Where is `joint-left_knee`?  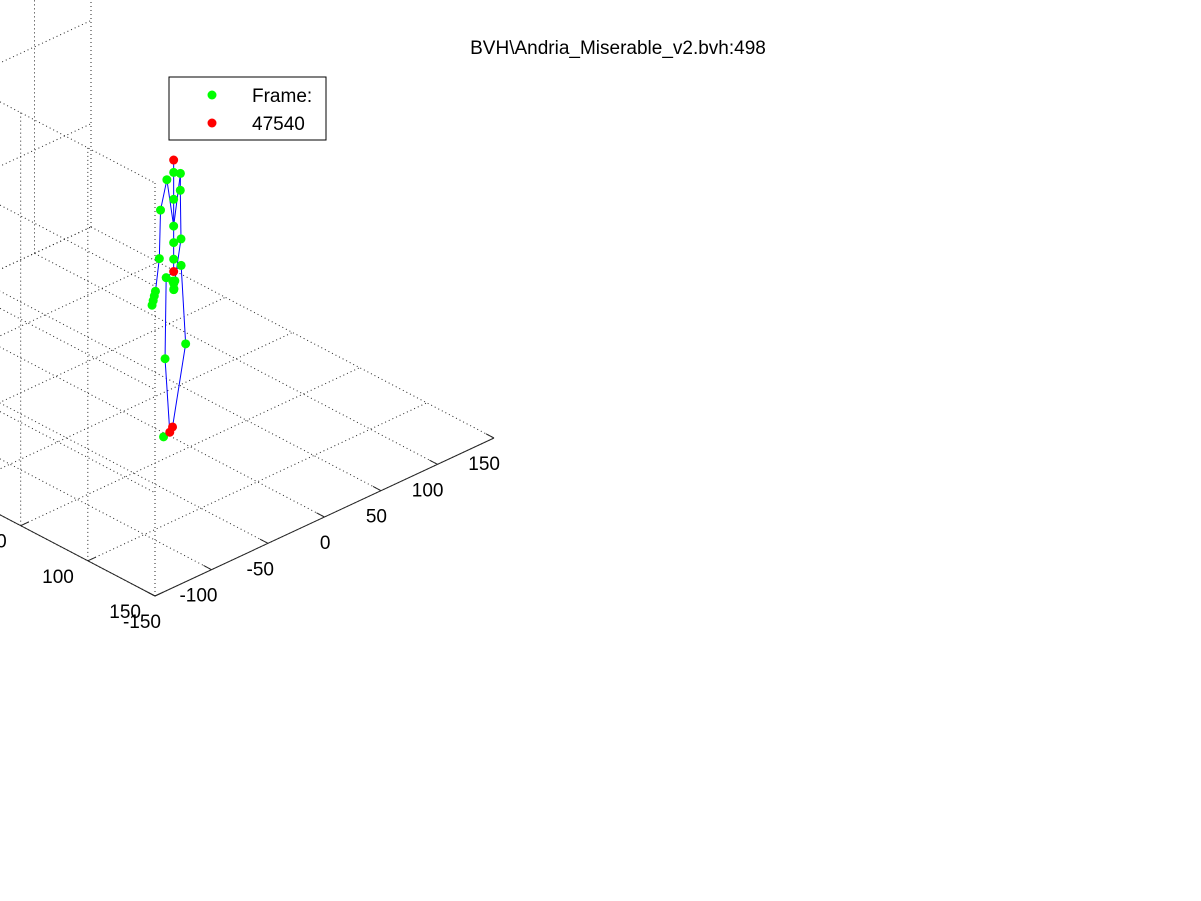
joint-left_knee is located at coordinates (186, 344).